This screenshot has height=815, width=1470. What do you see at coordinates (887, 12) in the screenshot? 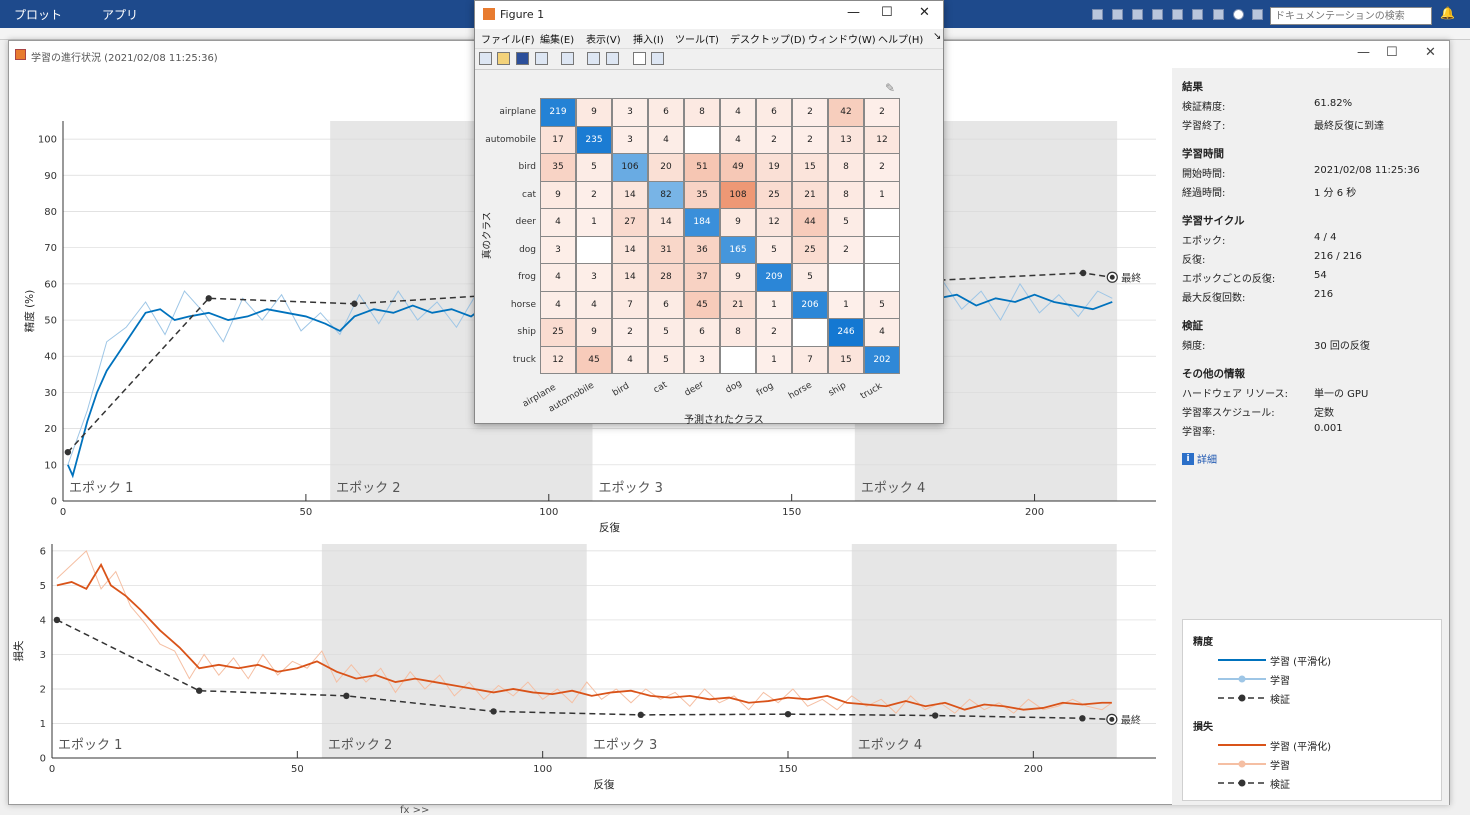
I see `figure1-maximize-button: ☐` at bounding box center [887, 12].